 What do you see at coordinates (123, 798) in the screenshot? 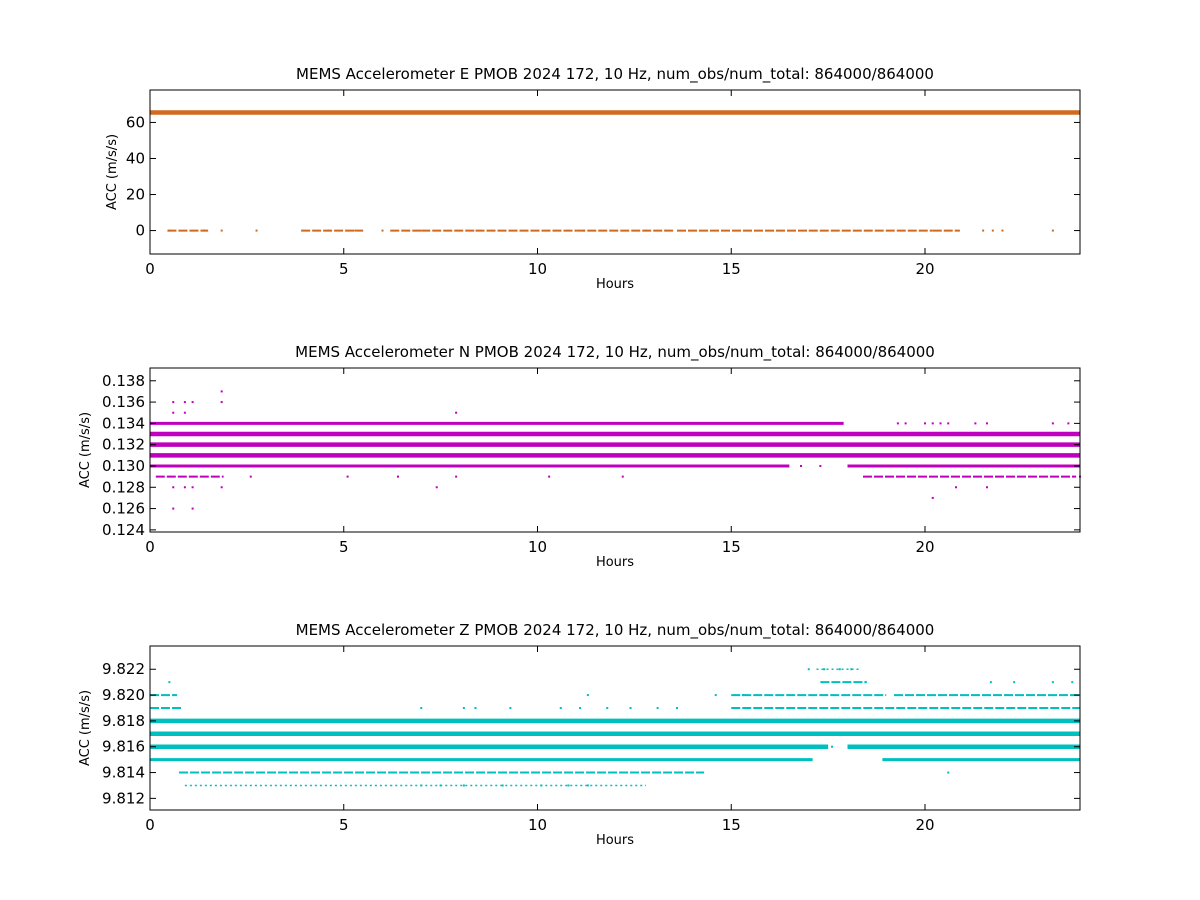
I see `y-tick-label: 9.812` at bounding box center [123, 798].